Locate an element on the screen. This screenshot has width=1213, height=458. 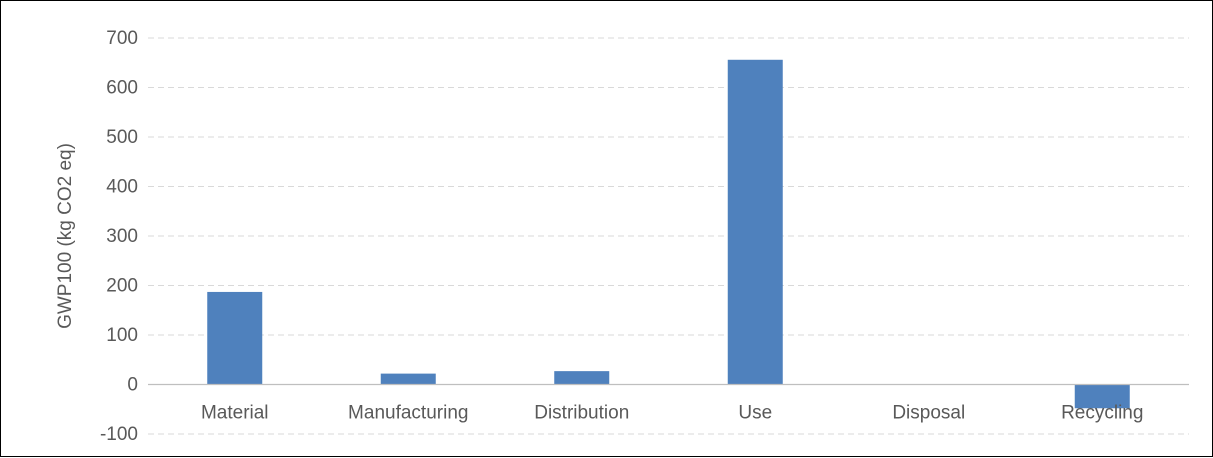
x-category-label: Material is located at coordinates (235, 413).